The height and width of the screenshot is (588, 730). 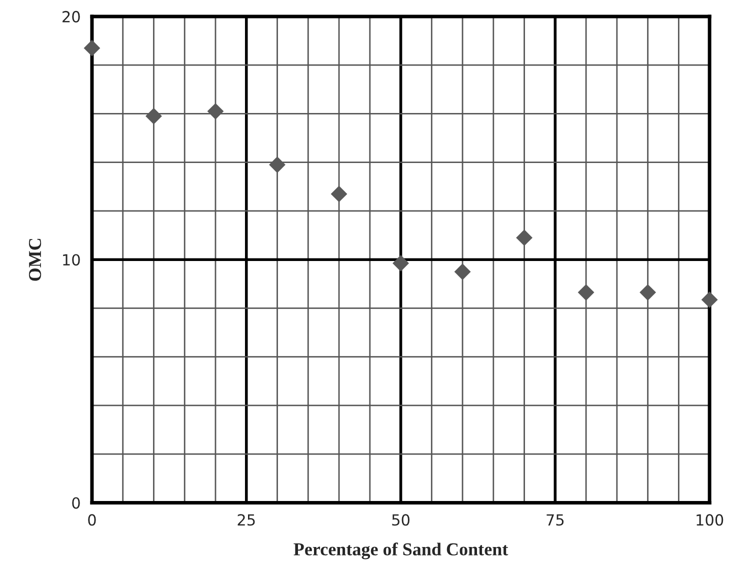 What do you see at coordinates (76, 503) in the screenshot?
I see `y-tick-label: 0` at bounding box center [76, 503].